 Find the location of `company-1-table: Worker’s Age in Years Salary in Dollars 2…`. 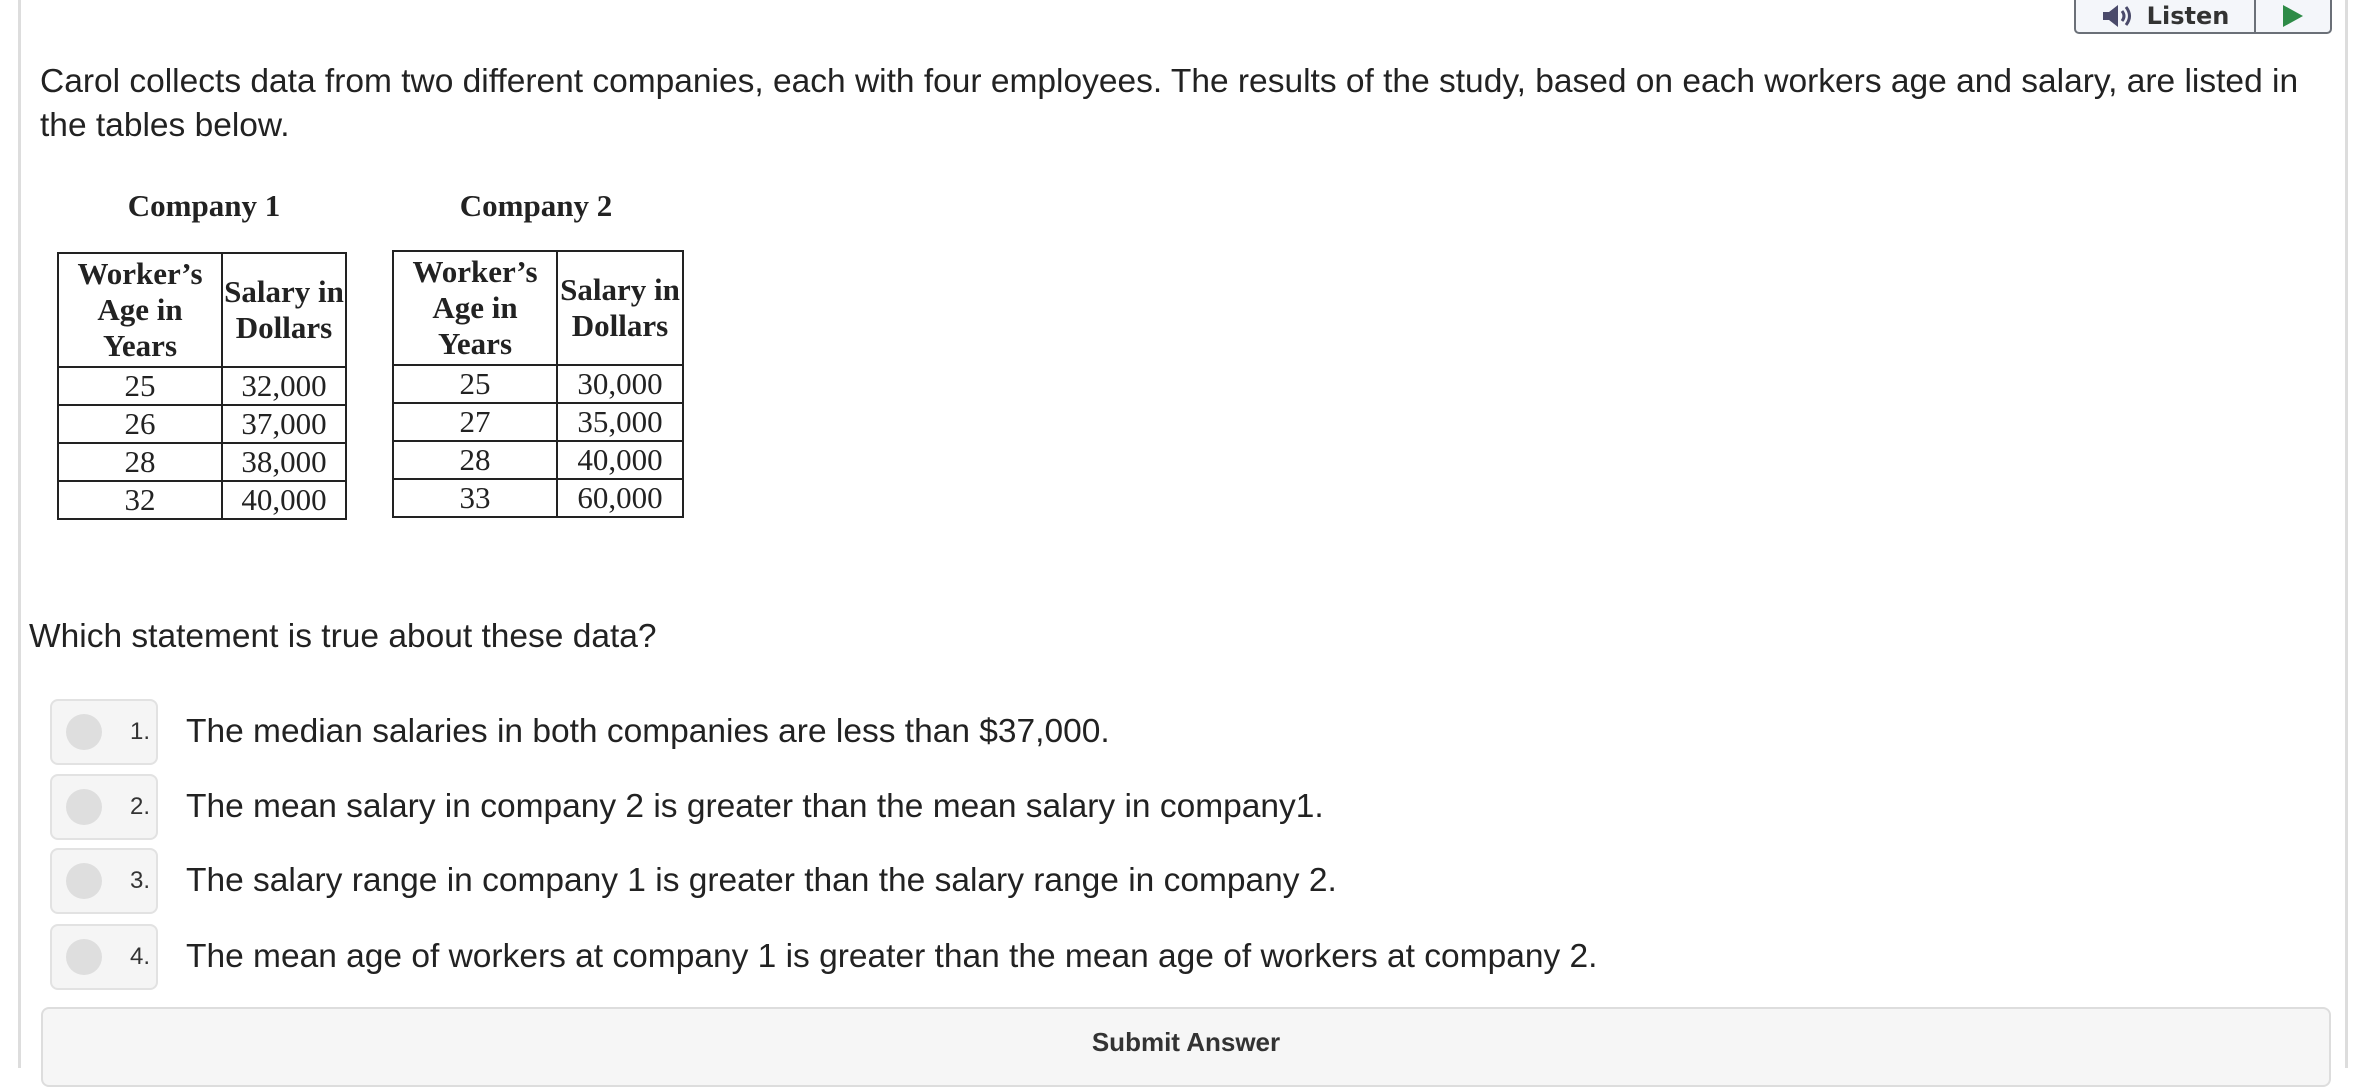

company-1-table: Worker’s Age in Years Salary in Dollars 2… is located at coordinates (202, 386).